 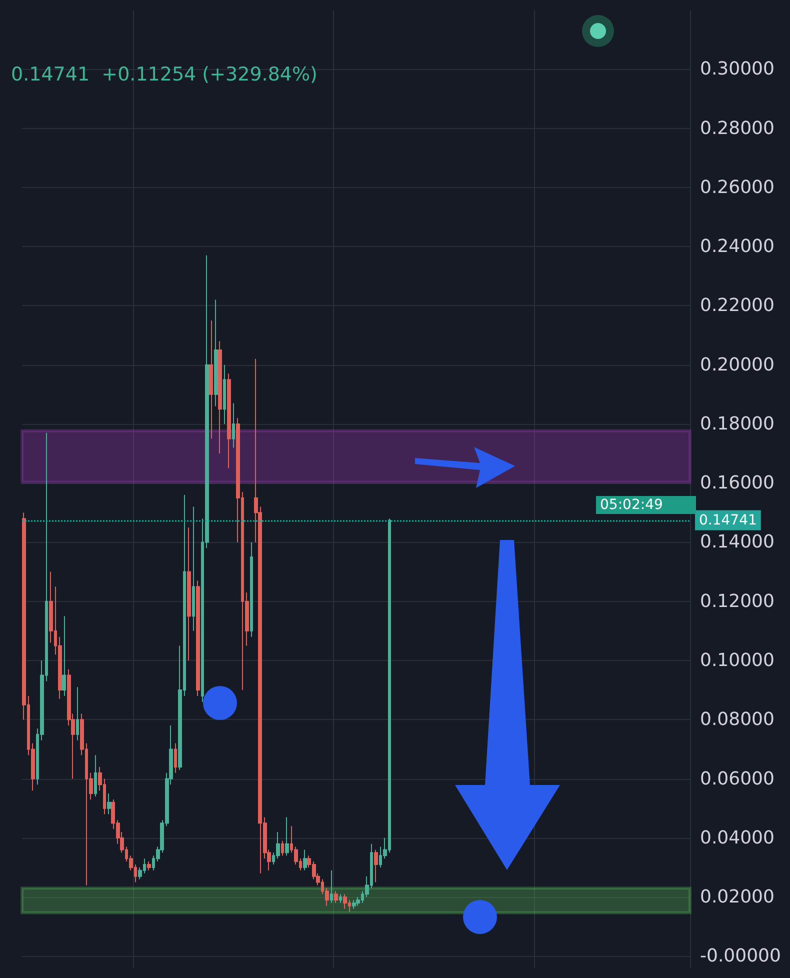 I want to click on y-tick-label: 0.04000, so click(x=737, y=837).